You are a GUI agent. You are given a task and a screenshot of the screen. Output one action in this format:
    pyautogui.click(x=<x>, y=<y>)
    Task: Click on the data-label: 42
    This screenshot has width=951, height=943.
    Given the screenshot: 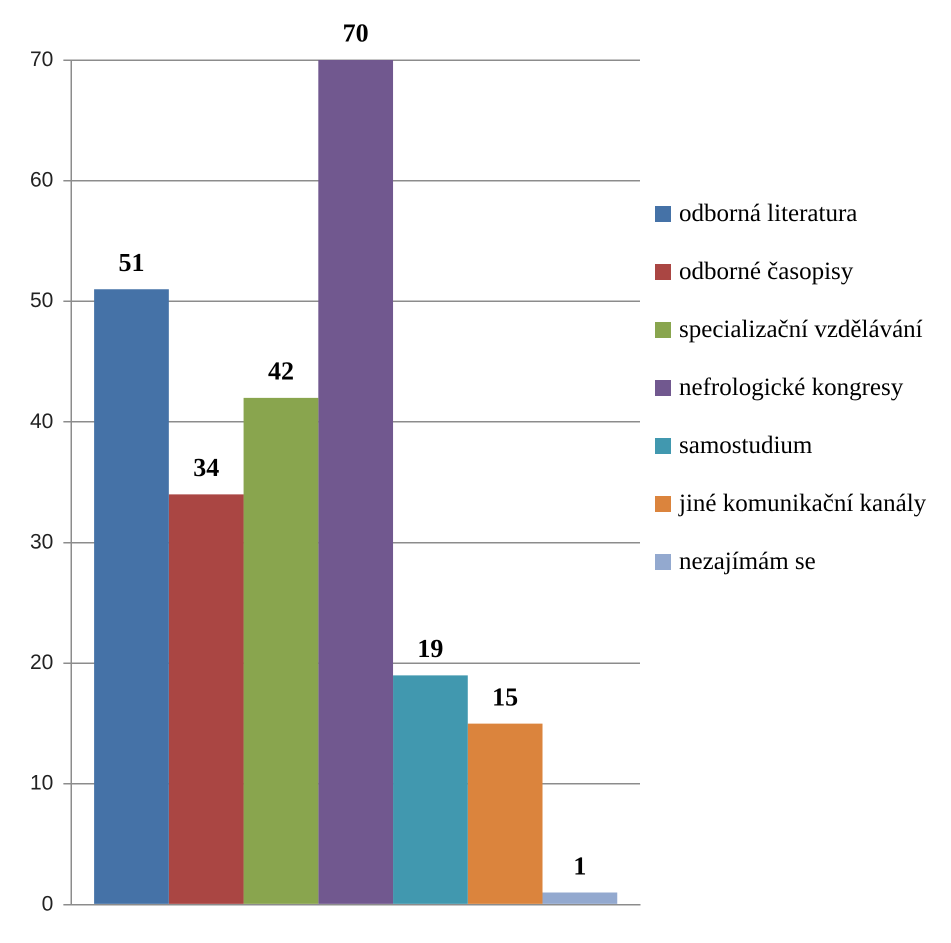 What is the action you would take?
    pyautogui.click(x=281, y=371)
    